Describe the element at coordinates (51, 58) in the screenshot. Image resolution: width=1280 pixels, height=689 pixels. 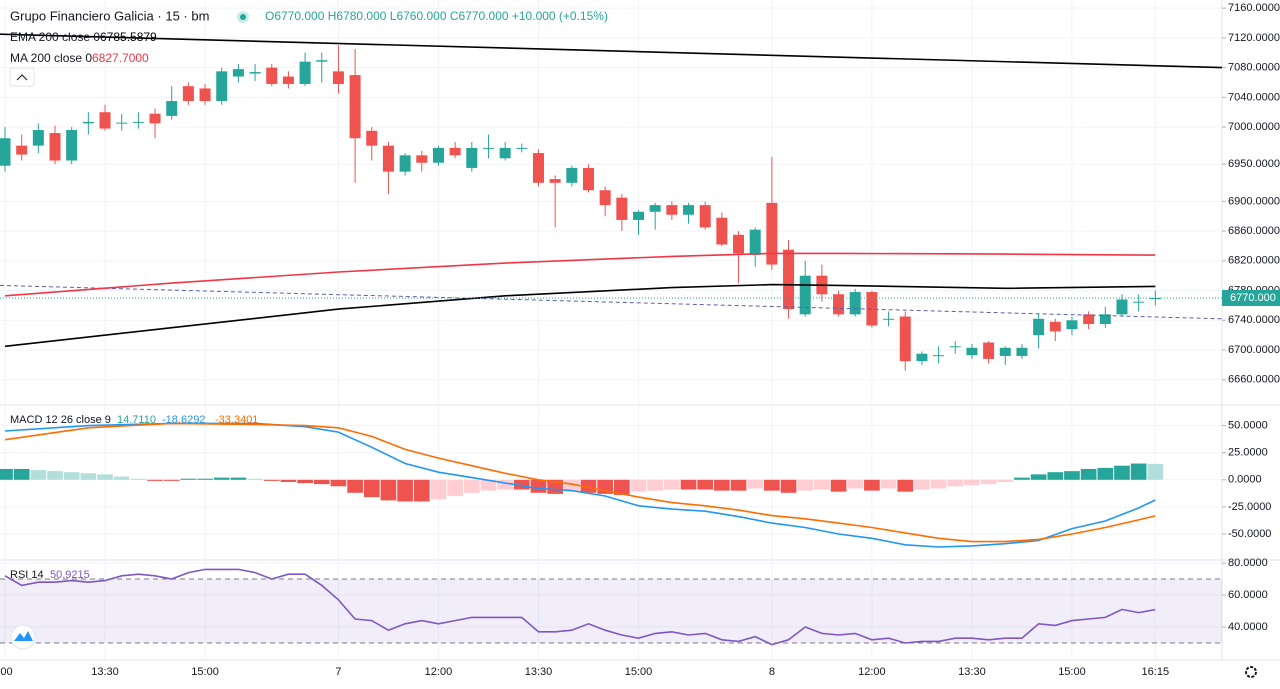
I see `legend-name: MA 200 close 0` at that location.